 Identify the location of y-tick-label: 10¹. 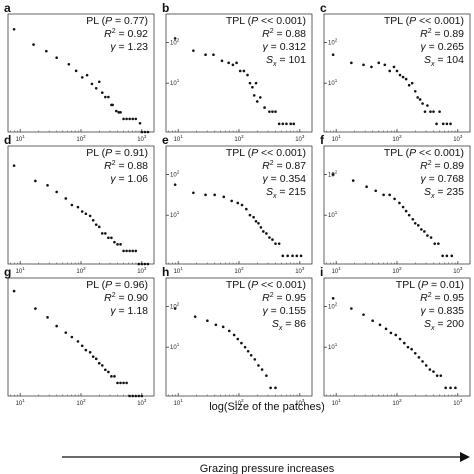
(175, 214).